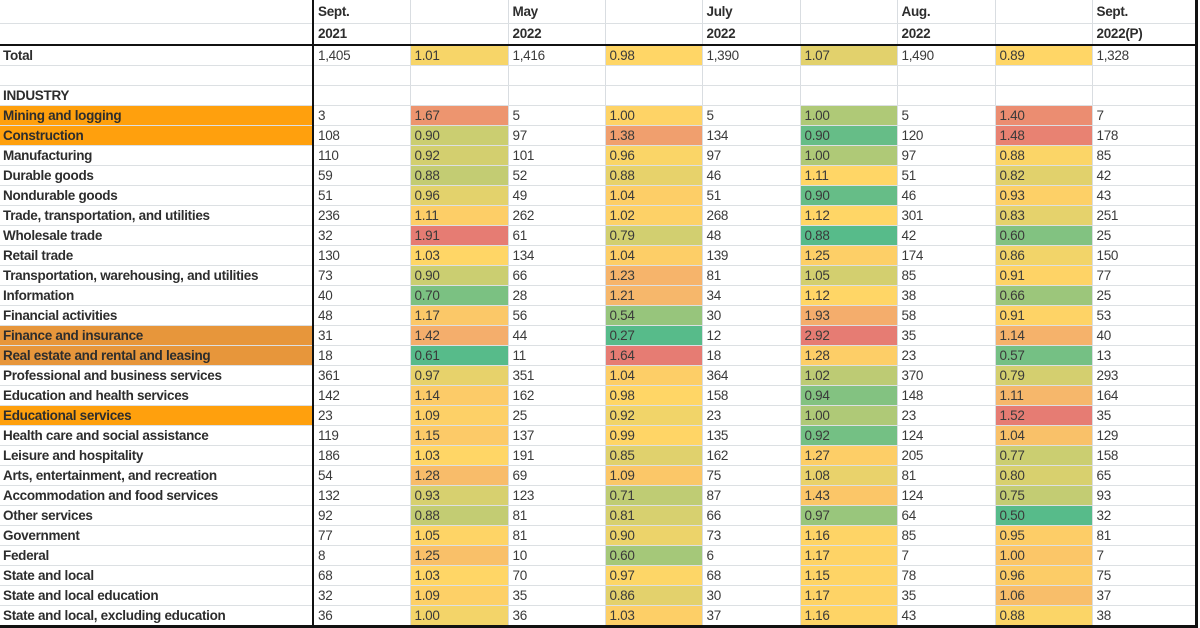 The image size is (1200, 628). I want to click on header-cell-value-9: 2022(P), so click(1145, 34).